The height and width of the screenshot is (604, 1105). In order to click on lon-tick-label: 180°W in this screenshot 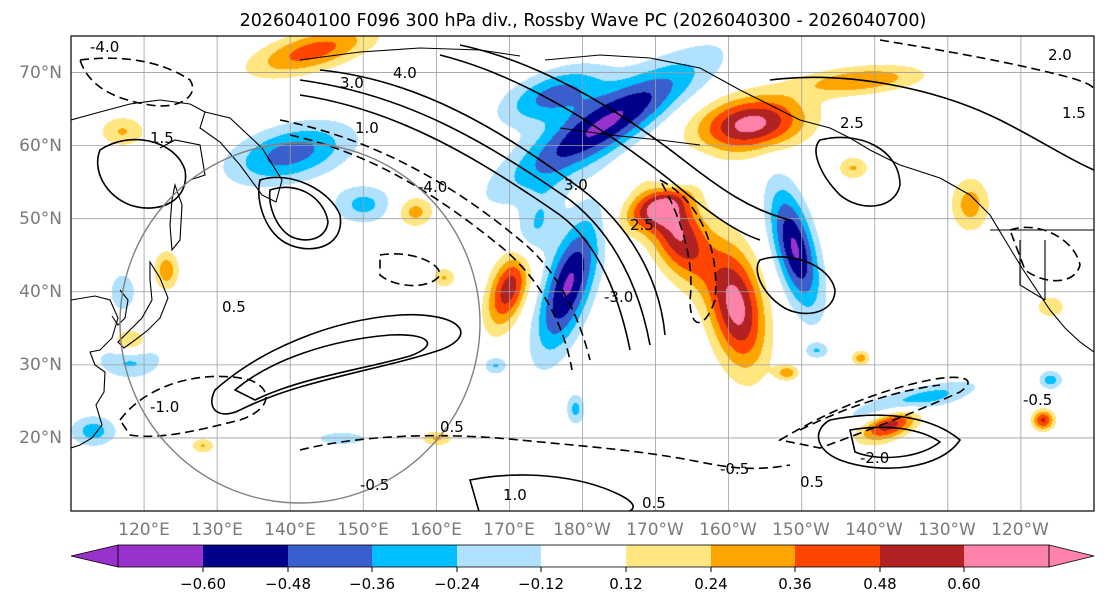, I will do `click(582, 530)`.